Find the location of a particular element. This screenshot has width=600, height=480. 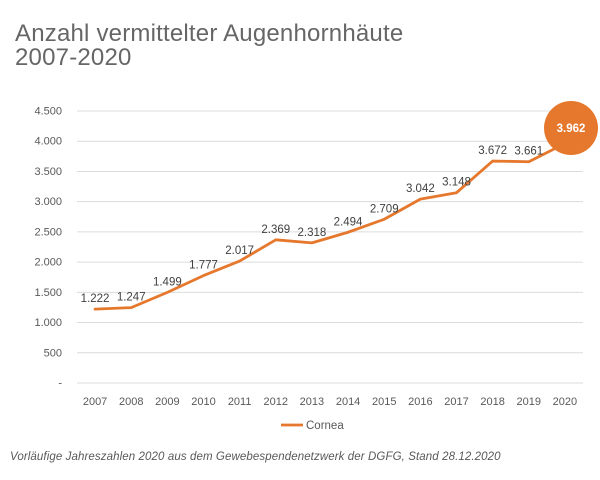

data-label: 1.247 is located at coordinates (131, 298).